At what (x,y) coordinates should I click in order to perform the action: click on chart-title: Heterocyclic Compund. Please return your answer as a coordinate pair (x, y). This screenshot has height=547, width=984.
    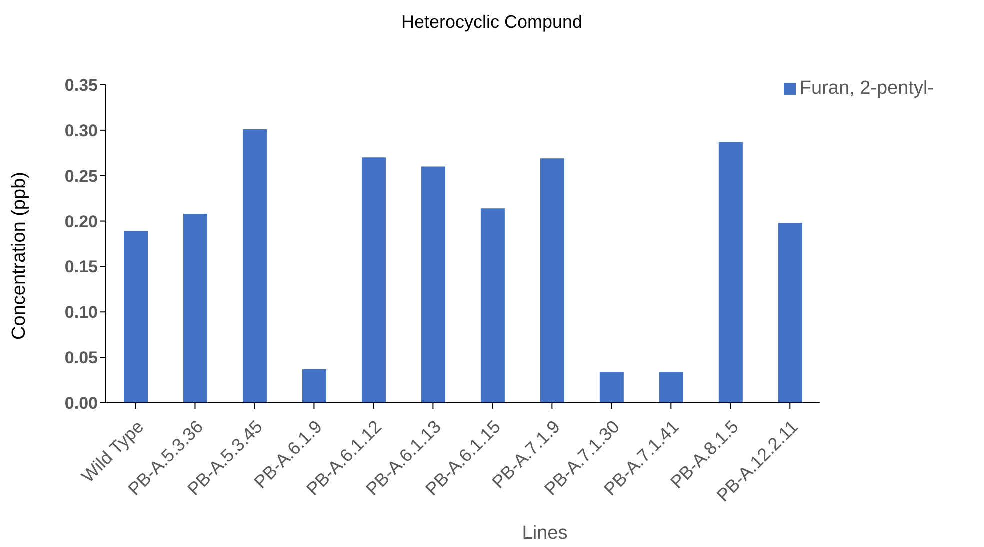
    Looking at the image, I should click on (492, 22).